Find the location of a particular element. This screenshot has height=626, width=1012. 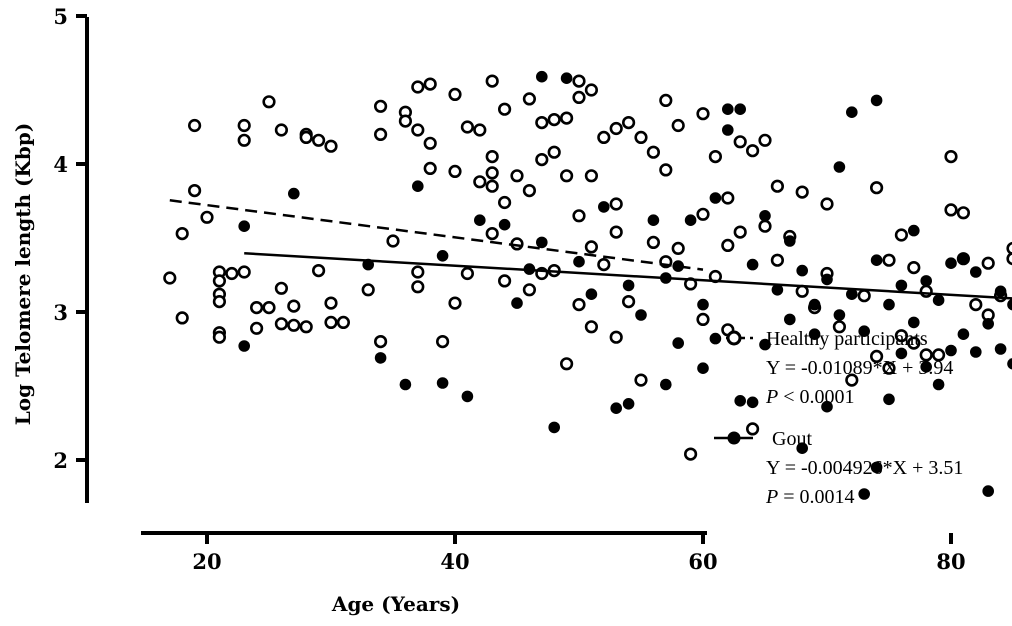

legend-healthy-pvalue: P < 0.0001 is located at coordinates (810, 397).